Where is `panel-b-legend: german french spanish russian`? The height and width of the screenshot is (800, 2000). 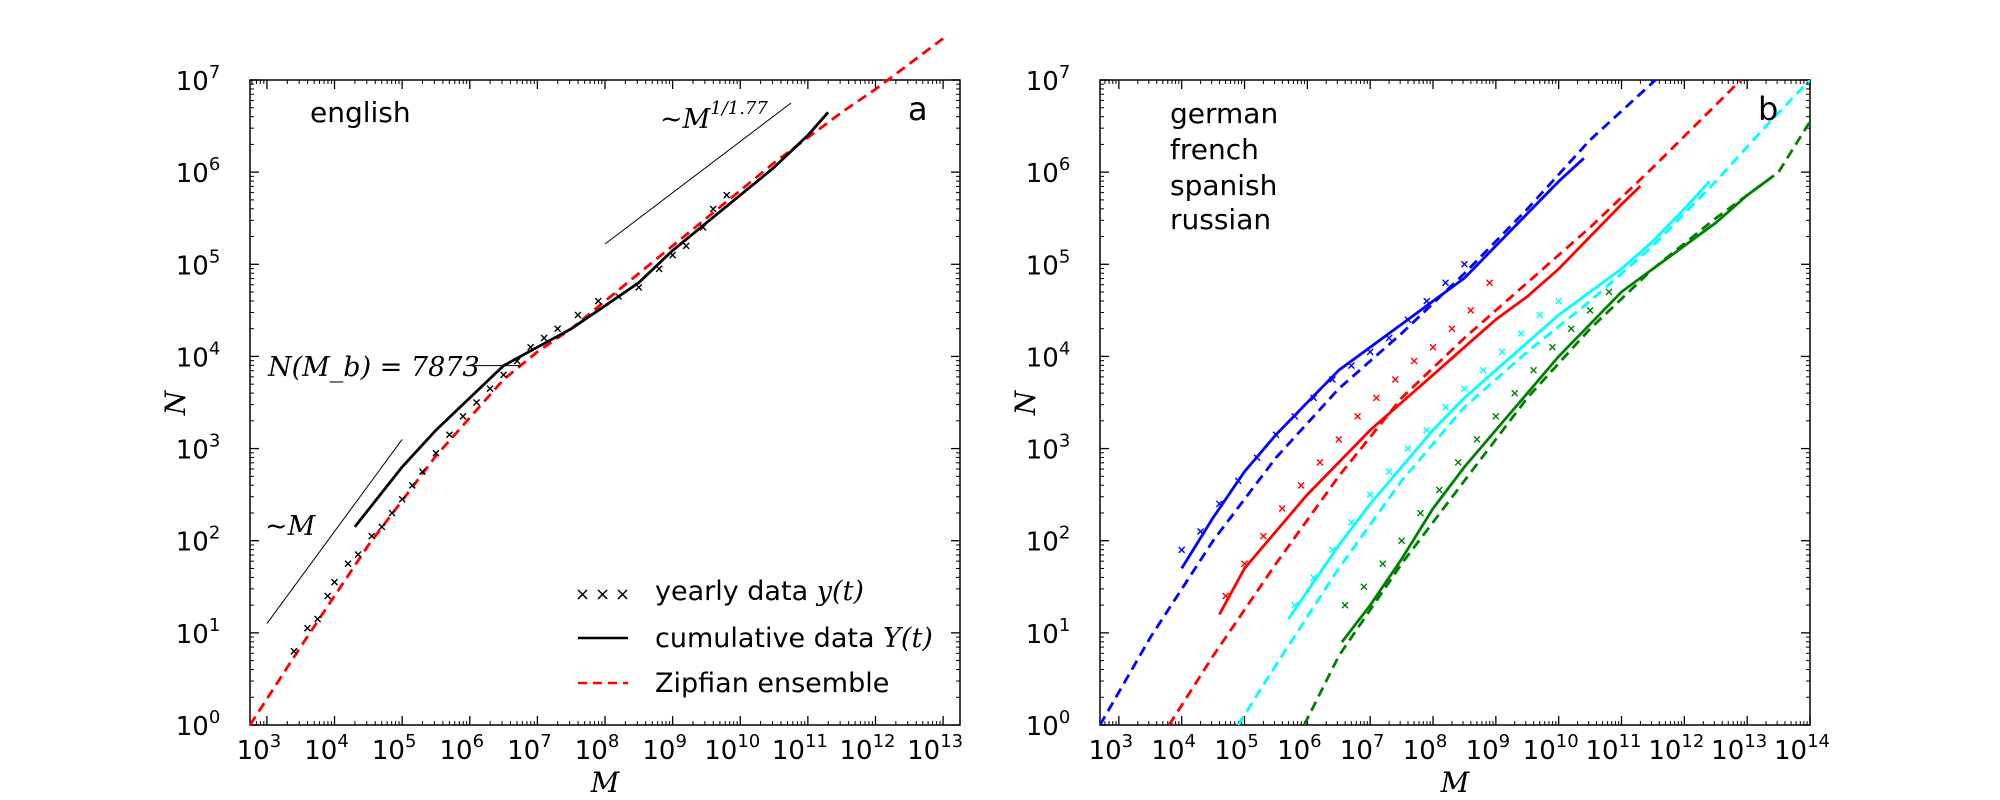 panel-b-legend: german french spanish russian is located at coordinates (1224, 166).